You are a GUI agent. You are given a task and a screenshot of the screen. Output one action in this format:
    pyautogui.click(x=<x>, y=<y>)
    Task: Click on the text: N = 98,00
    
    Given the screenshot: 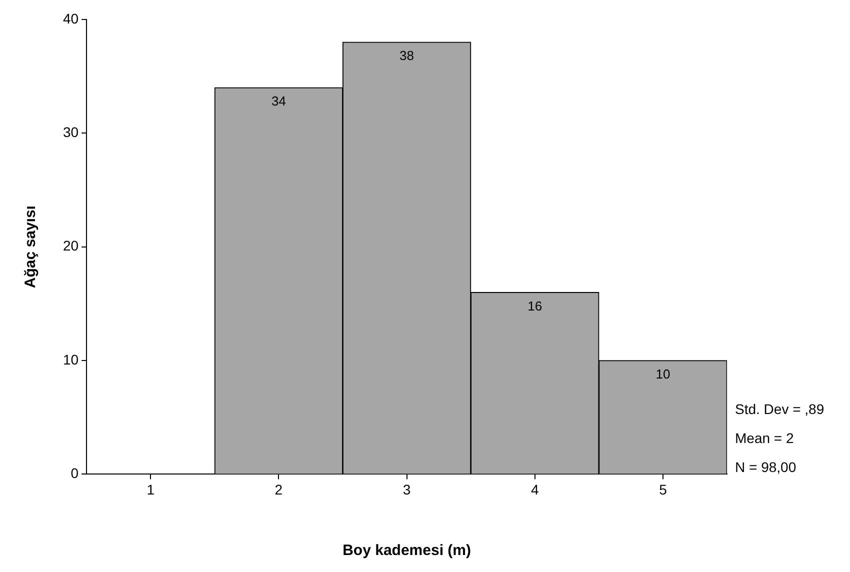 What is the action you would take?
    pyautogui.click(x=765, y=467)
    